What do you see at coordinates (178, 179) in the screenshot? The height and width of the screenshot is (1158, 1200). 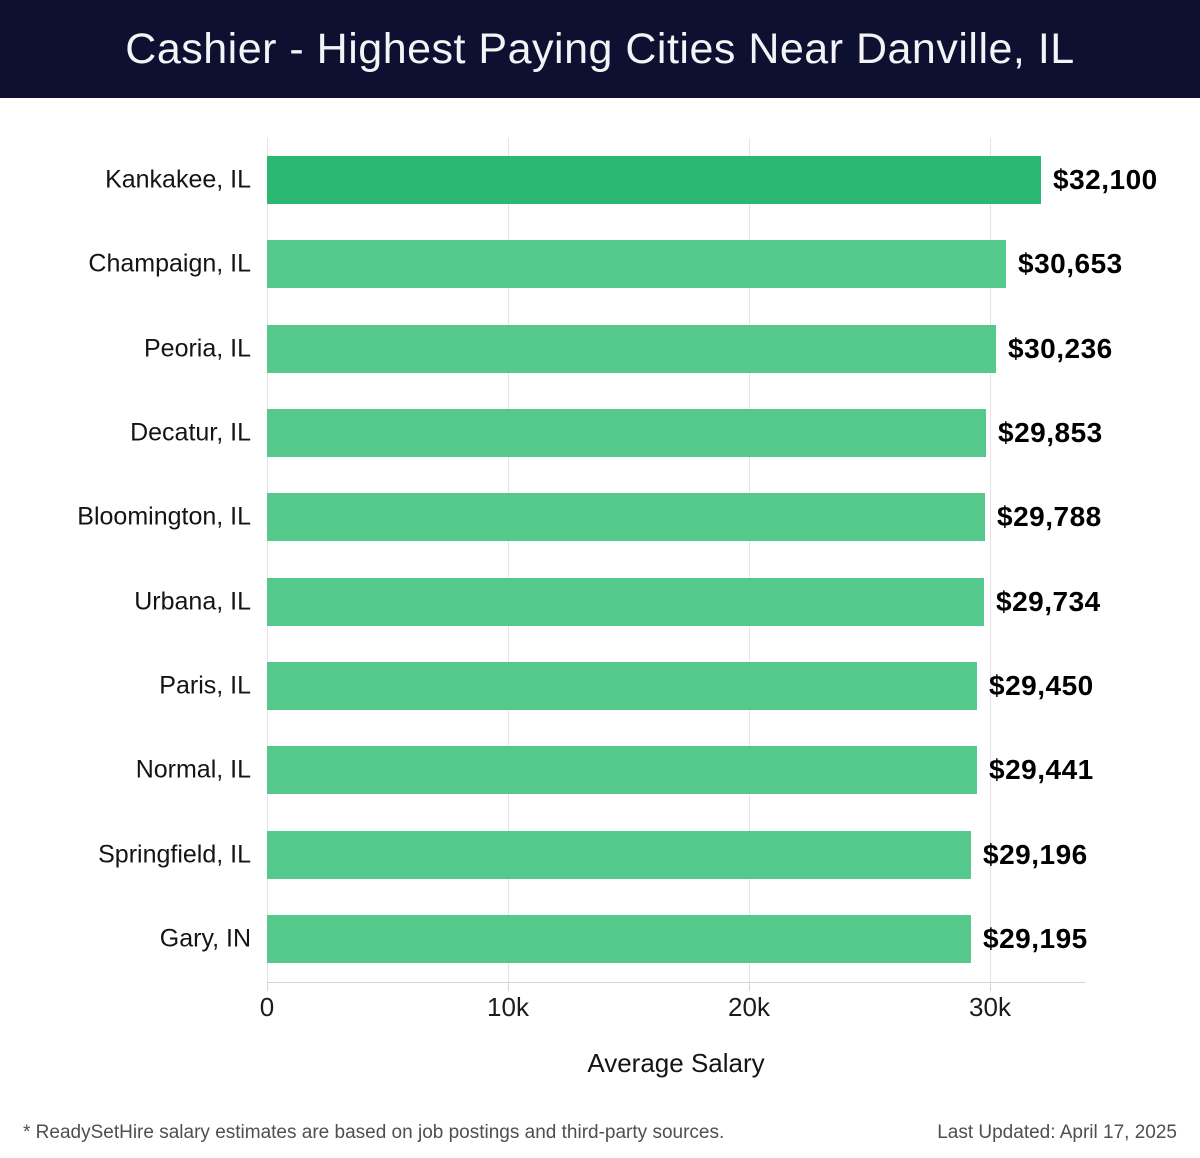 I see `category-label: Kankakee, IL` at bounding box center [178, 179].